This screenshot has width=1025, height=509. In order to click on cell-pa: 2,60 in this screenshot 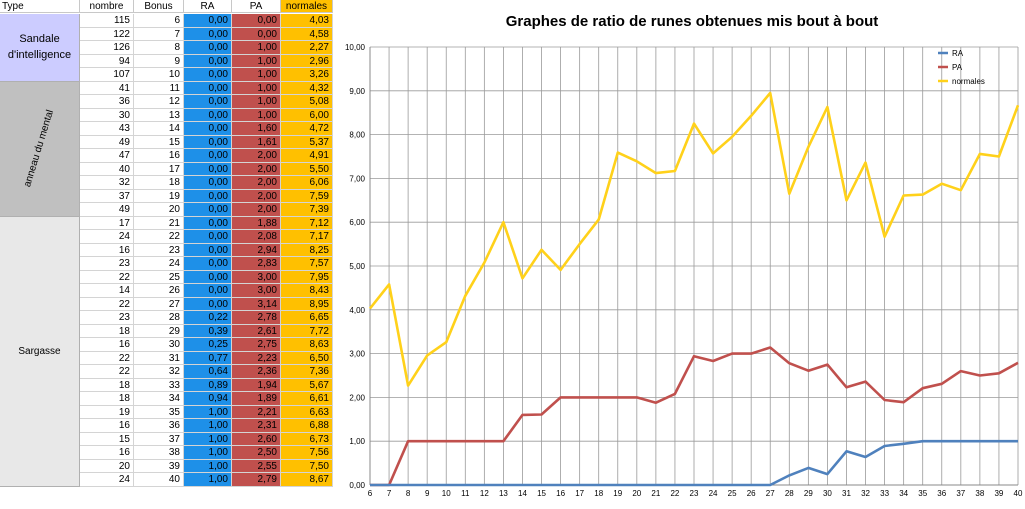, I will do `click(256, 439)`.